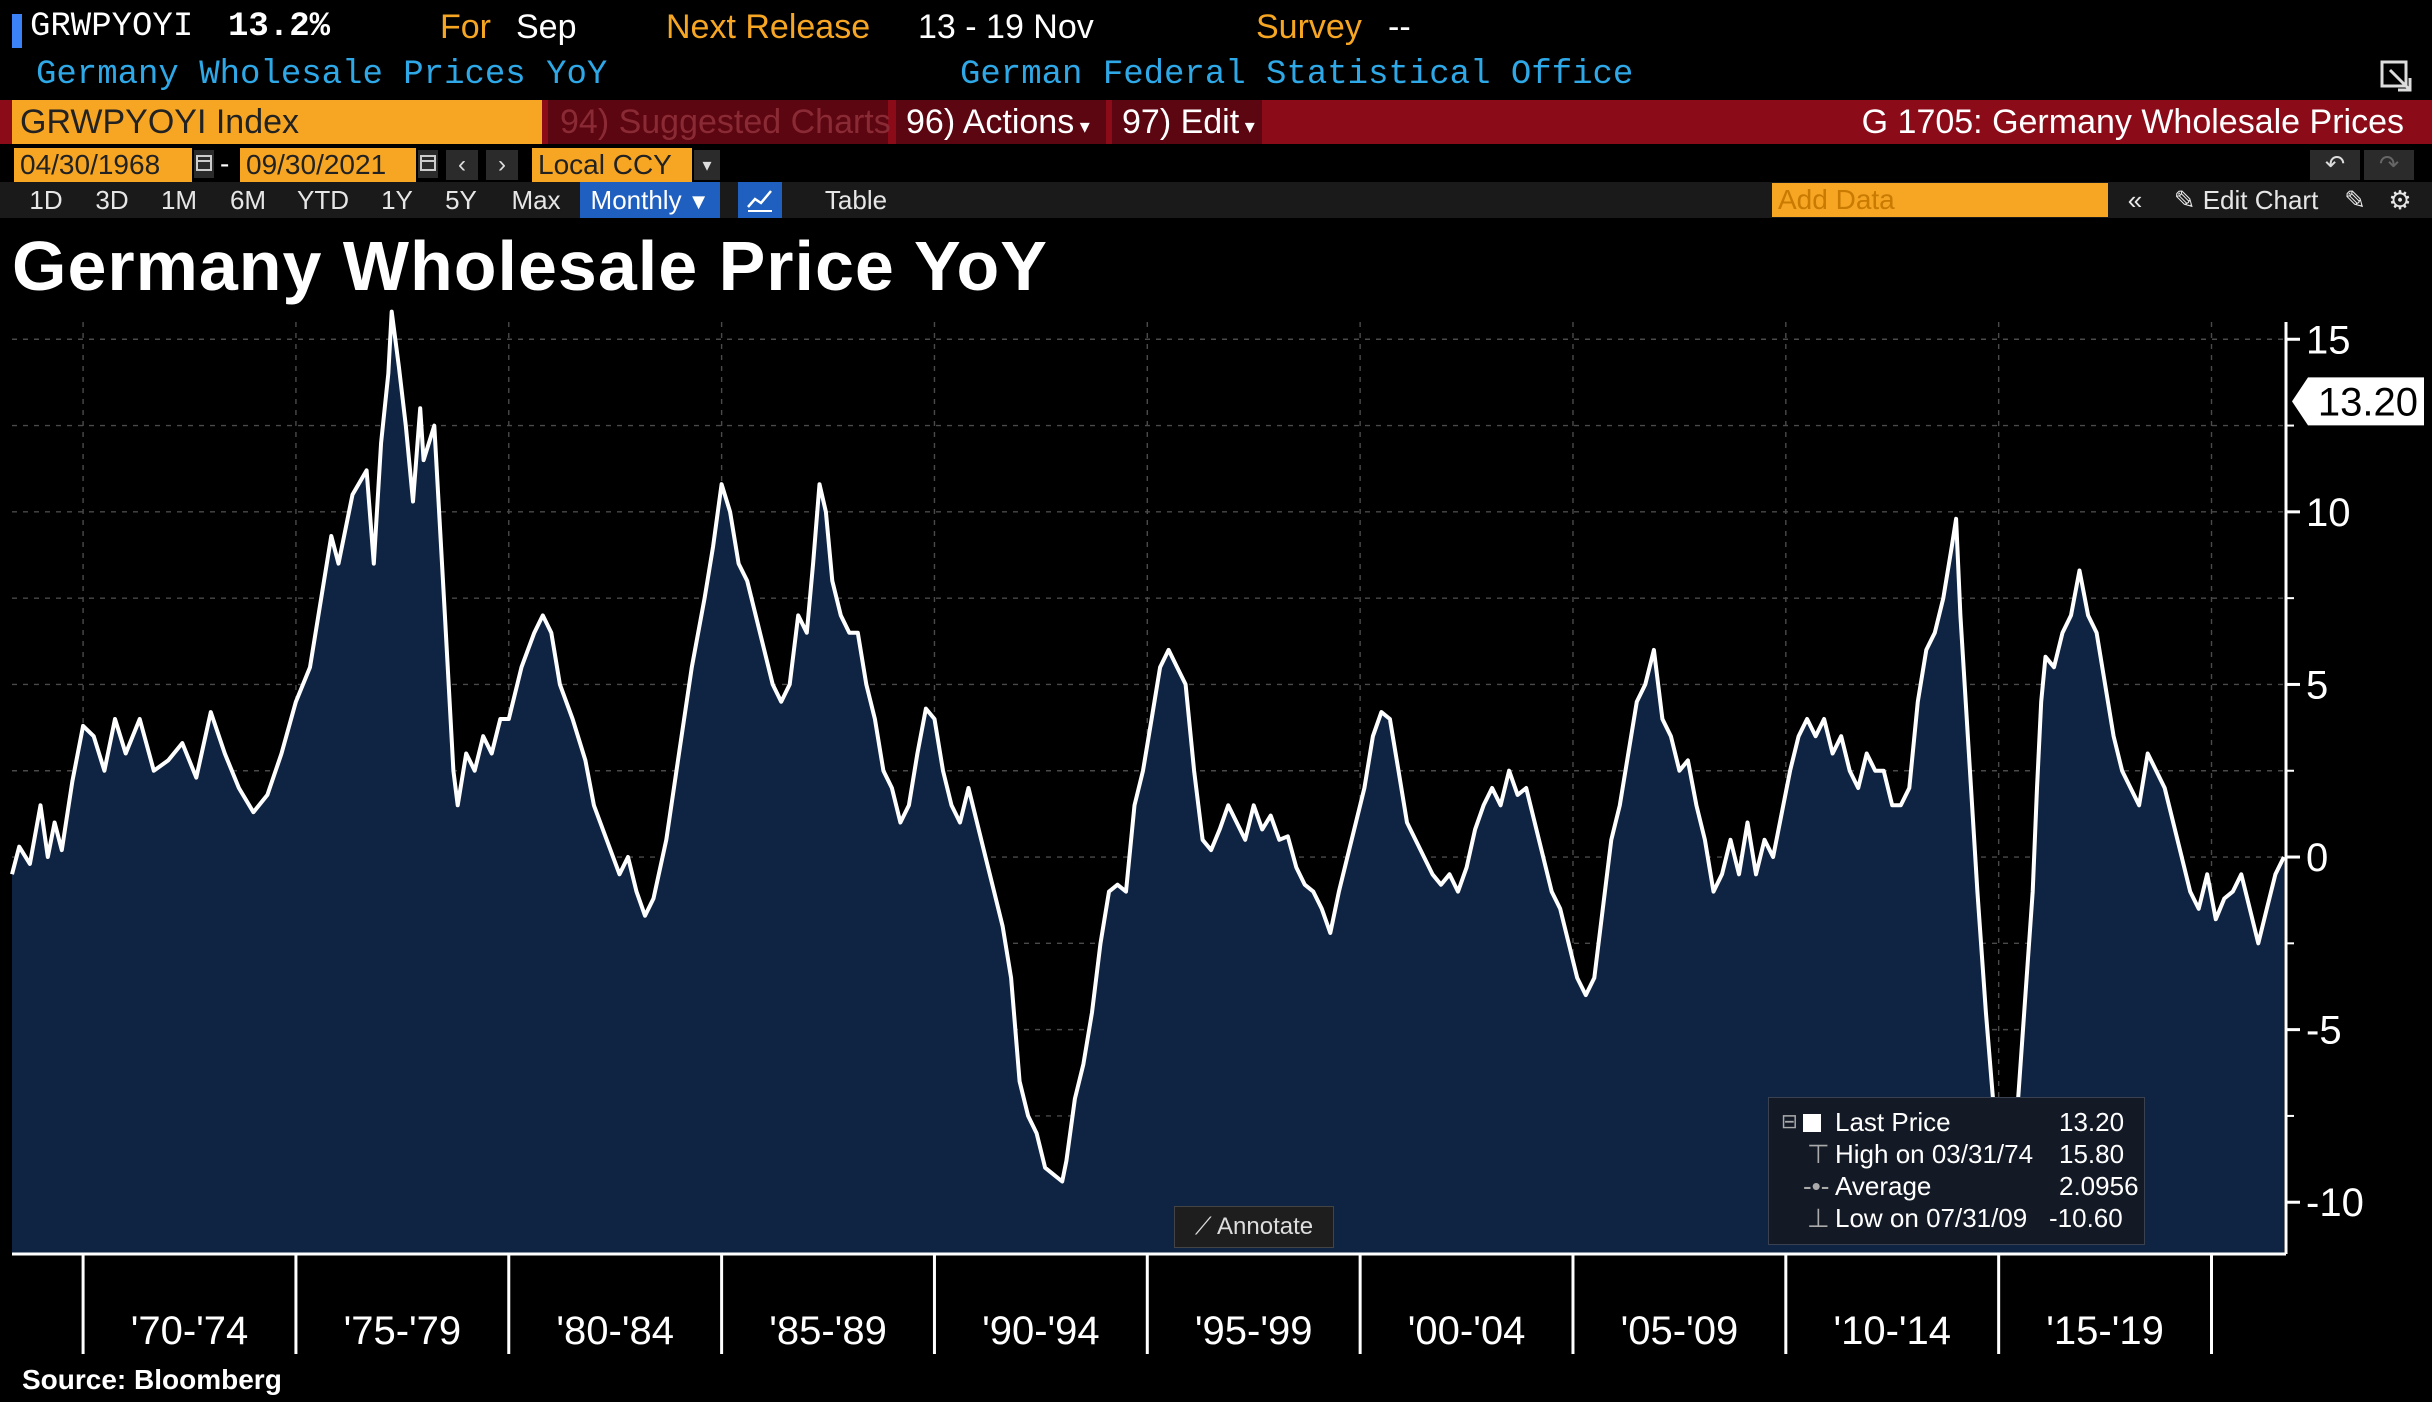 This screenshot has height=1402, width=2432. I want to click on legend-high-label: High on 03/31/74, so click(1934, 1154).